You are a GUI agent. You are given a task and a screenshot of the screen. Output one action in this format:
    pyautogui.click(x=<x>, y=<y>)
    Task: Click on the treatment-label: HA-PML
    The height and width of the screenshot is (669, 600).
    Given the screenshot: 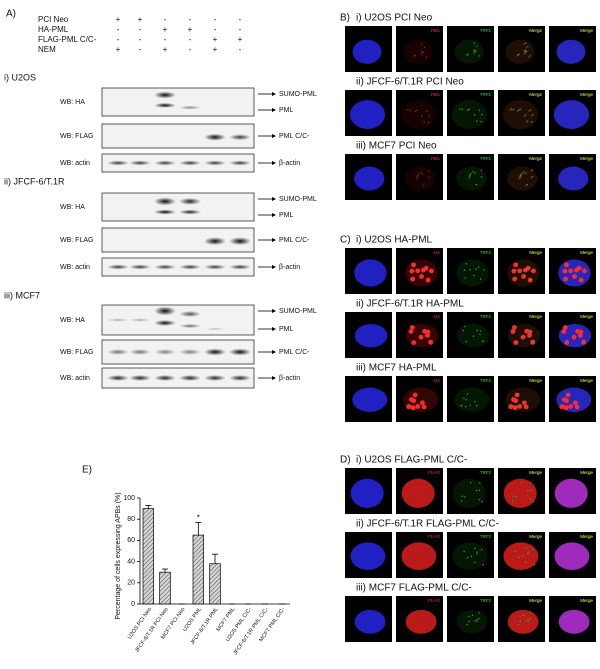 What is the action you would take?
    pyautogui.click(x=53, y=29)
    